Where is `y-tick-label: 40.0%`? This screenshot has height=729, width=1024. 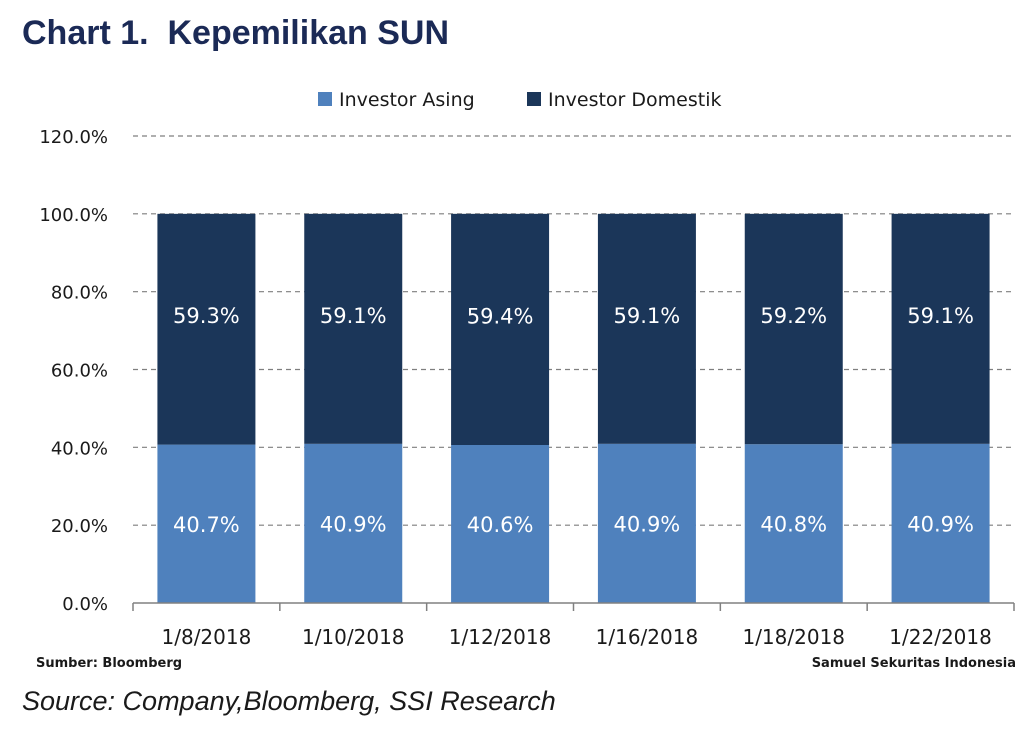 y-tick-label: 40.0% is located at coordinates (79, 448).